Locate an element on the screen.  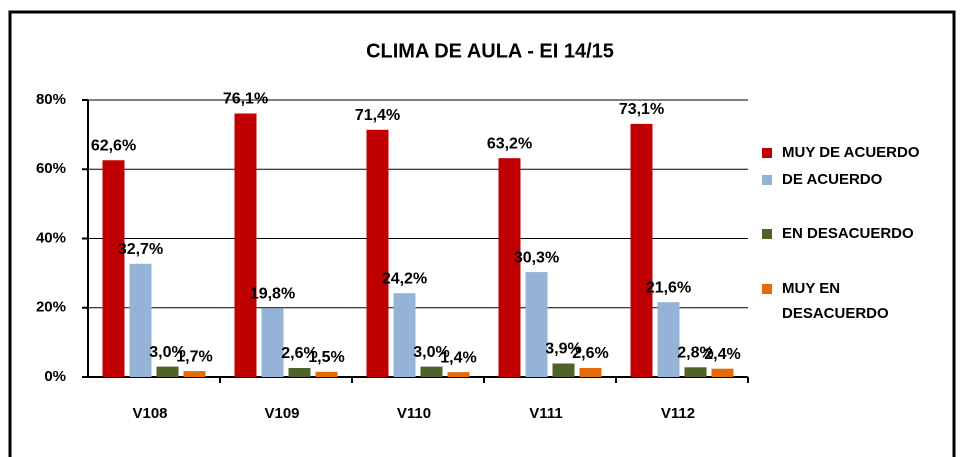
chart-title: CLIMA DE AULA - EI 14/15 is located at coordinates (490, 51).